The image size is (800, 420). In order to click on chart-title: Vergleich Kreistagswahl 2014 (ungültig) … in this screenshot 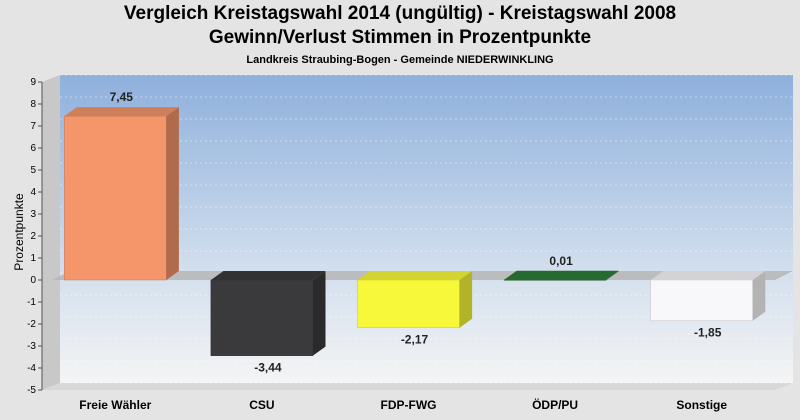, I will do `click(400, 13)`.